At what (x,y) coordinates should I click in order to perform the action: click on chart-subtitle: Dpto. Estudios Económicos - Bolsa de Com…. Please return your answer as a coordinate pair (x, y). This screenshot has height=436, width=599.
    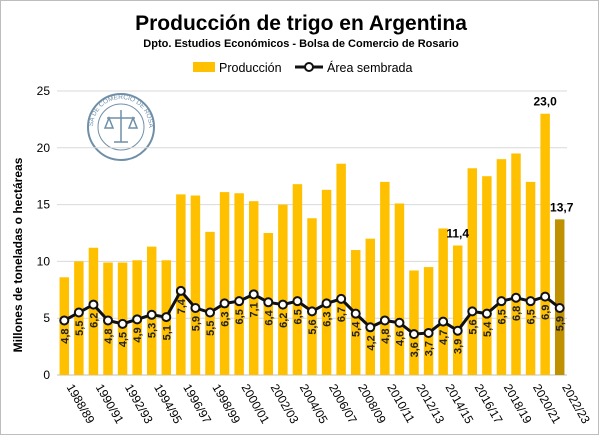
    Looking at the image, I should click on (301, 44).